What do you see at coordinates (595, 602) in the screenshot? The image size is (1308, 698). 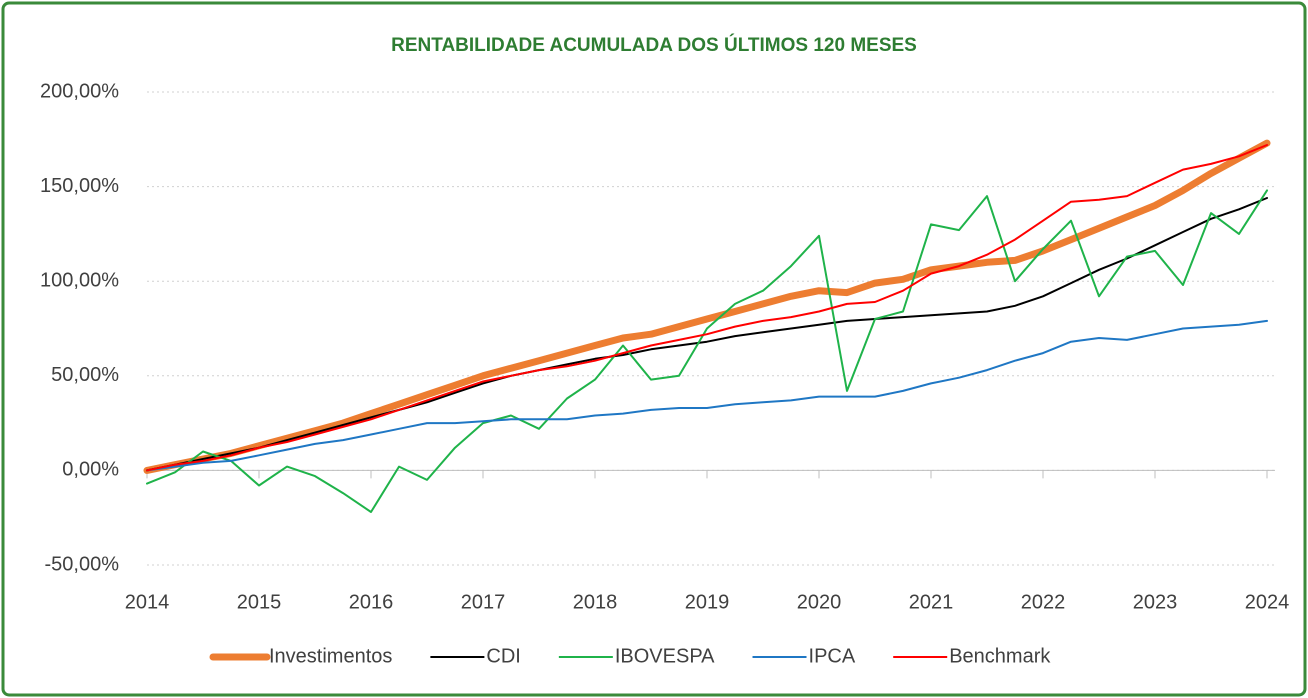 I see `x-tick-label: 2018` at bounding box center [595, 602].